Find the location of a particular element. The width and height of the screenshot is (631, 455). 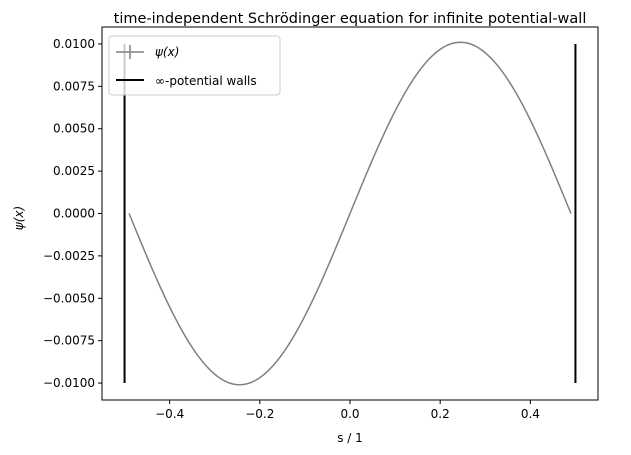

y-tick-label: −0.0050 is located at coordinates (69, 298).